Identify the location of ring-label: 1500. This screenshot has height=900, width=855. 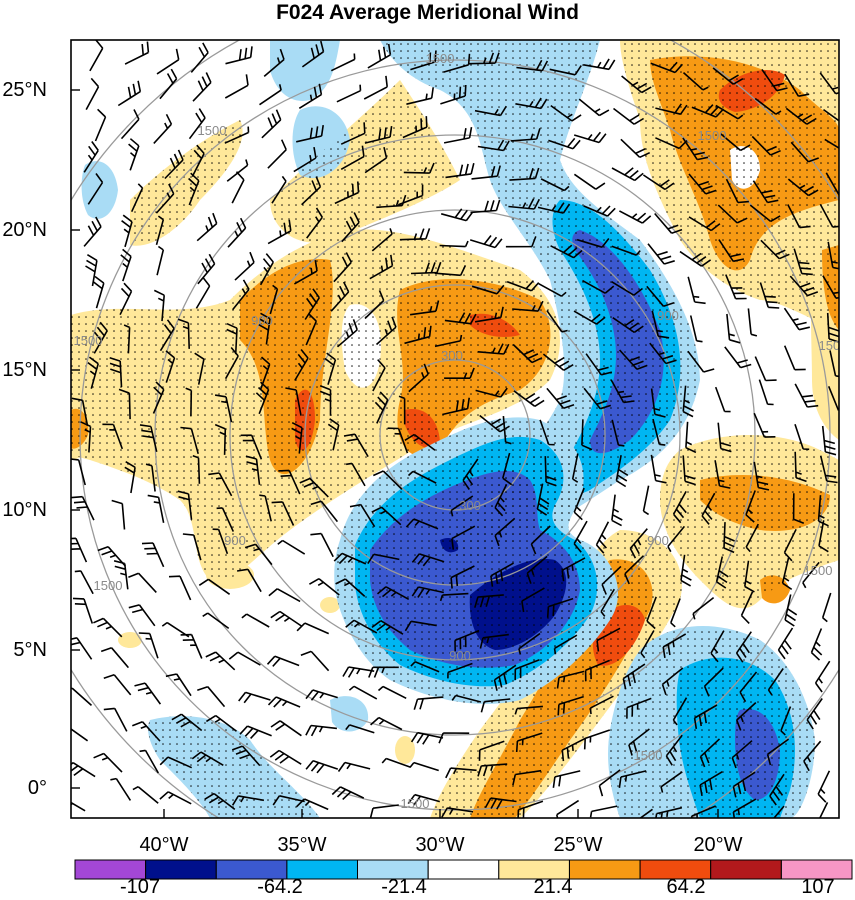
(212, 130).